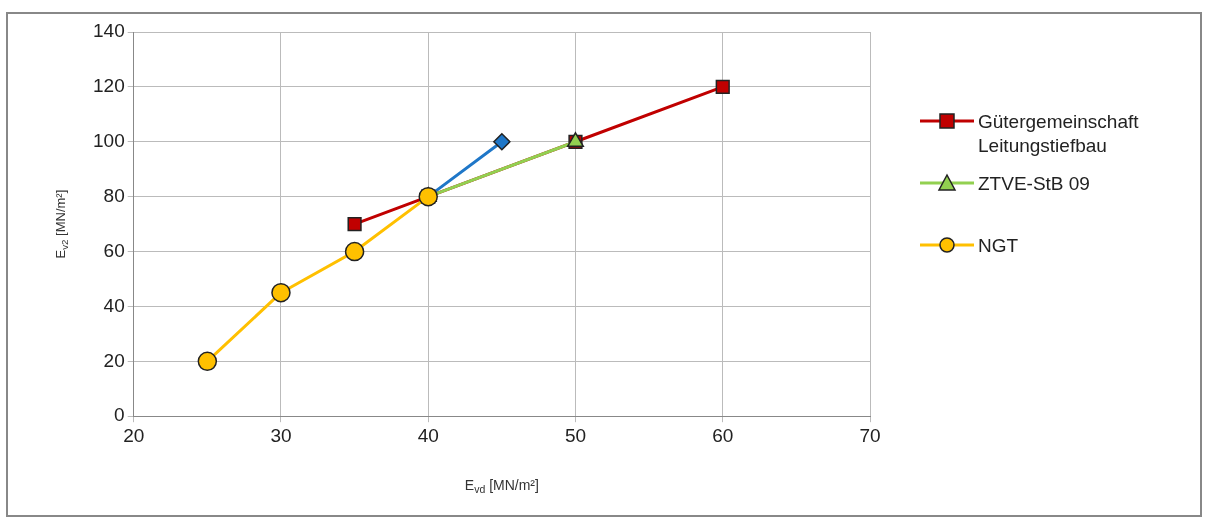  I want to click on y-tick-label: 140, so click(109, 31).